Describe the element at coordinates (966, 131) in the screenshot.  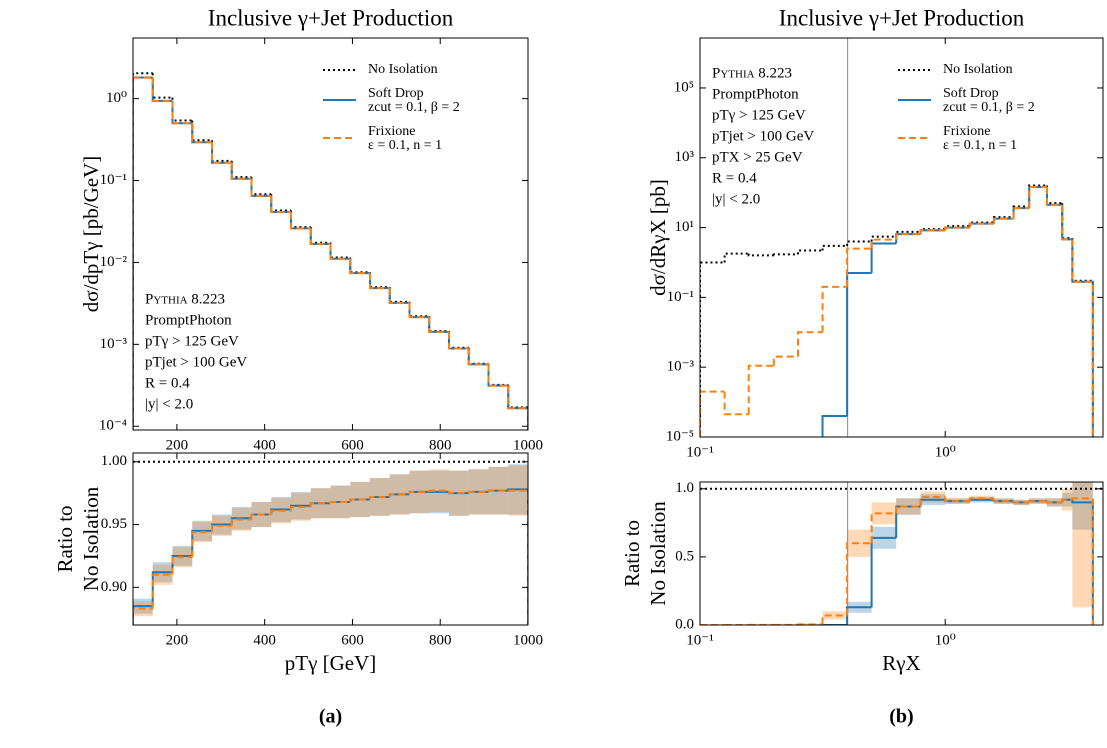
I see `legend-label: Frixione` at that location.